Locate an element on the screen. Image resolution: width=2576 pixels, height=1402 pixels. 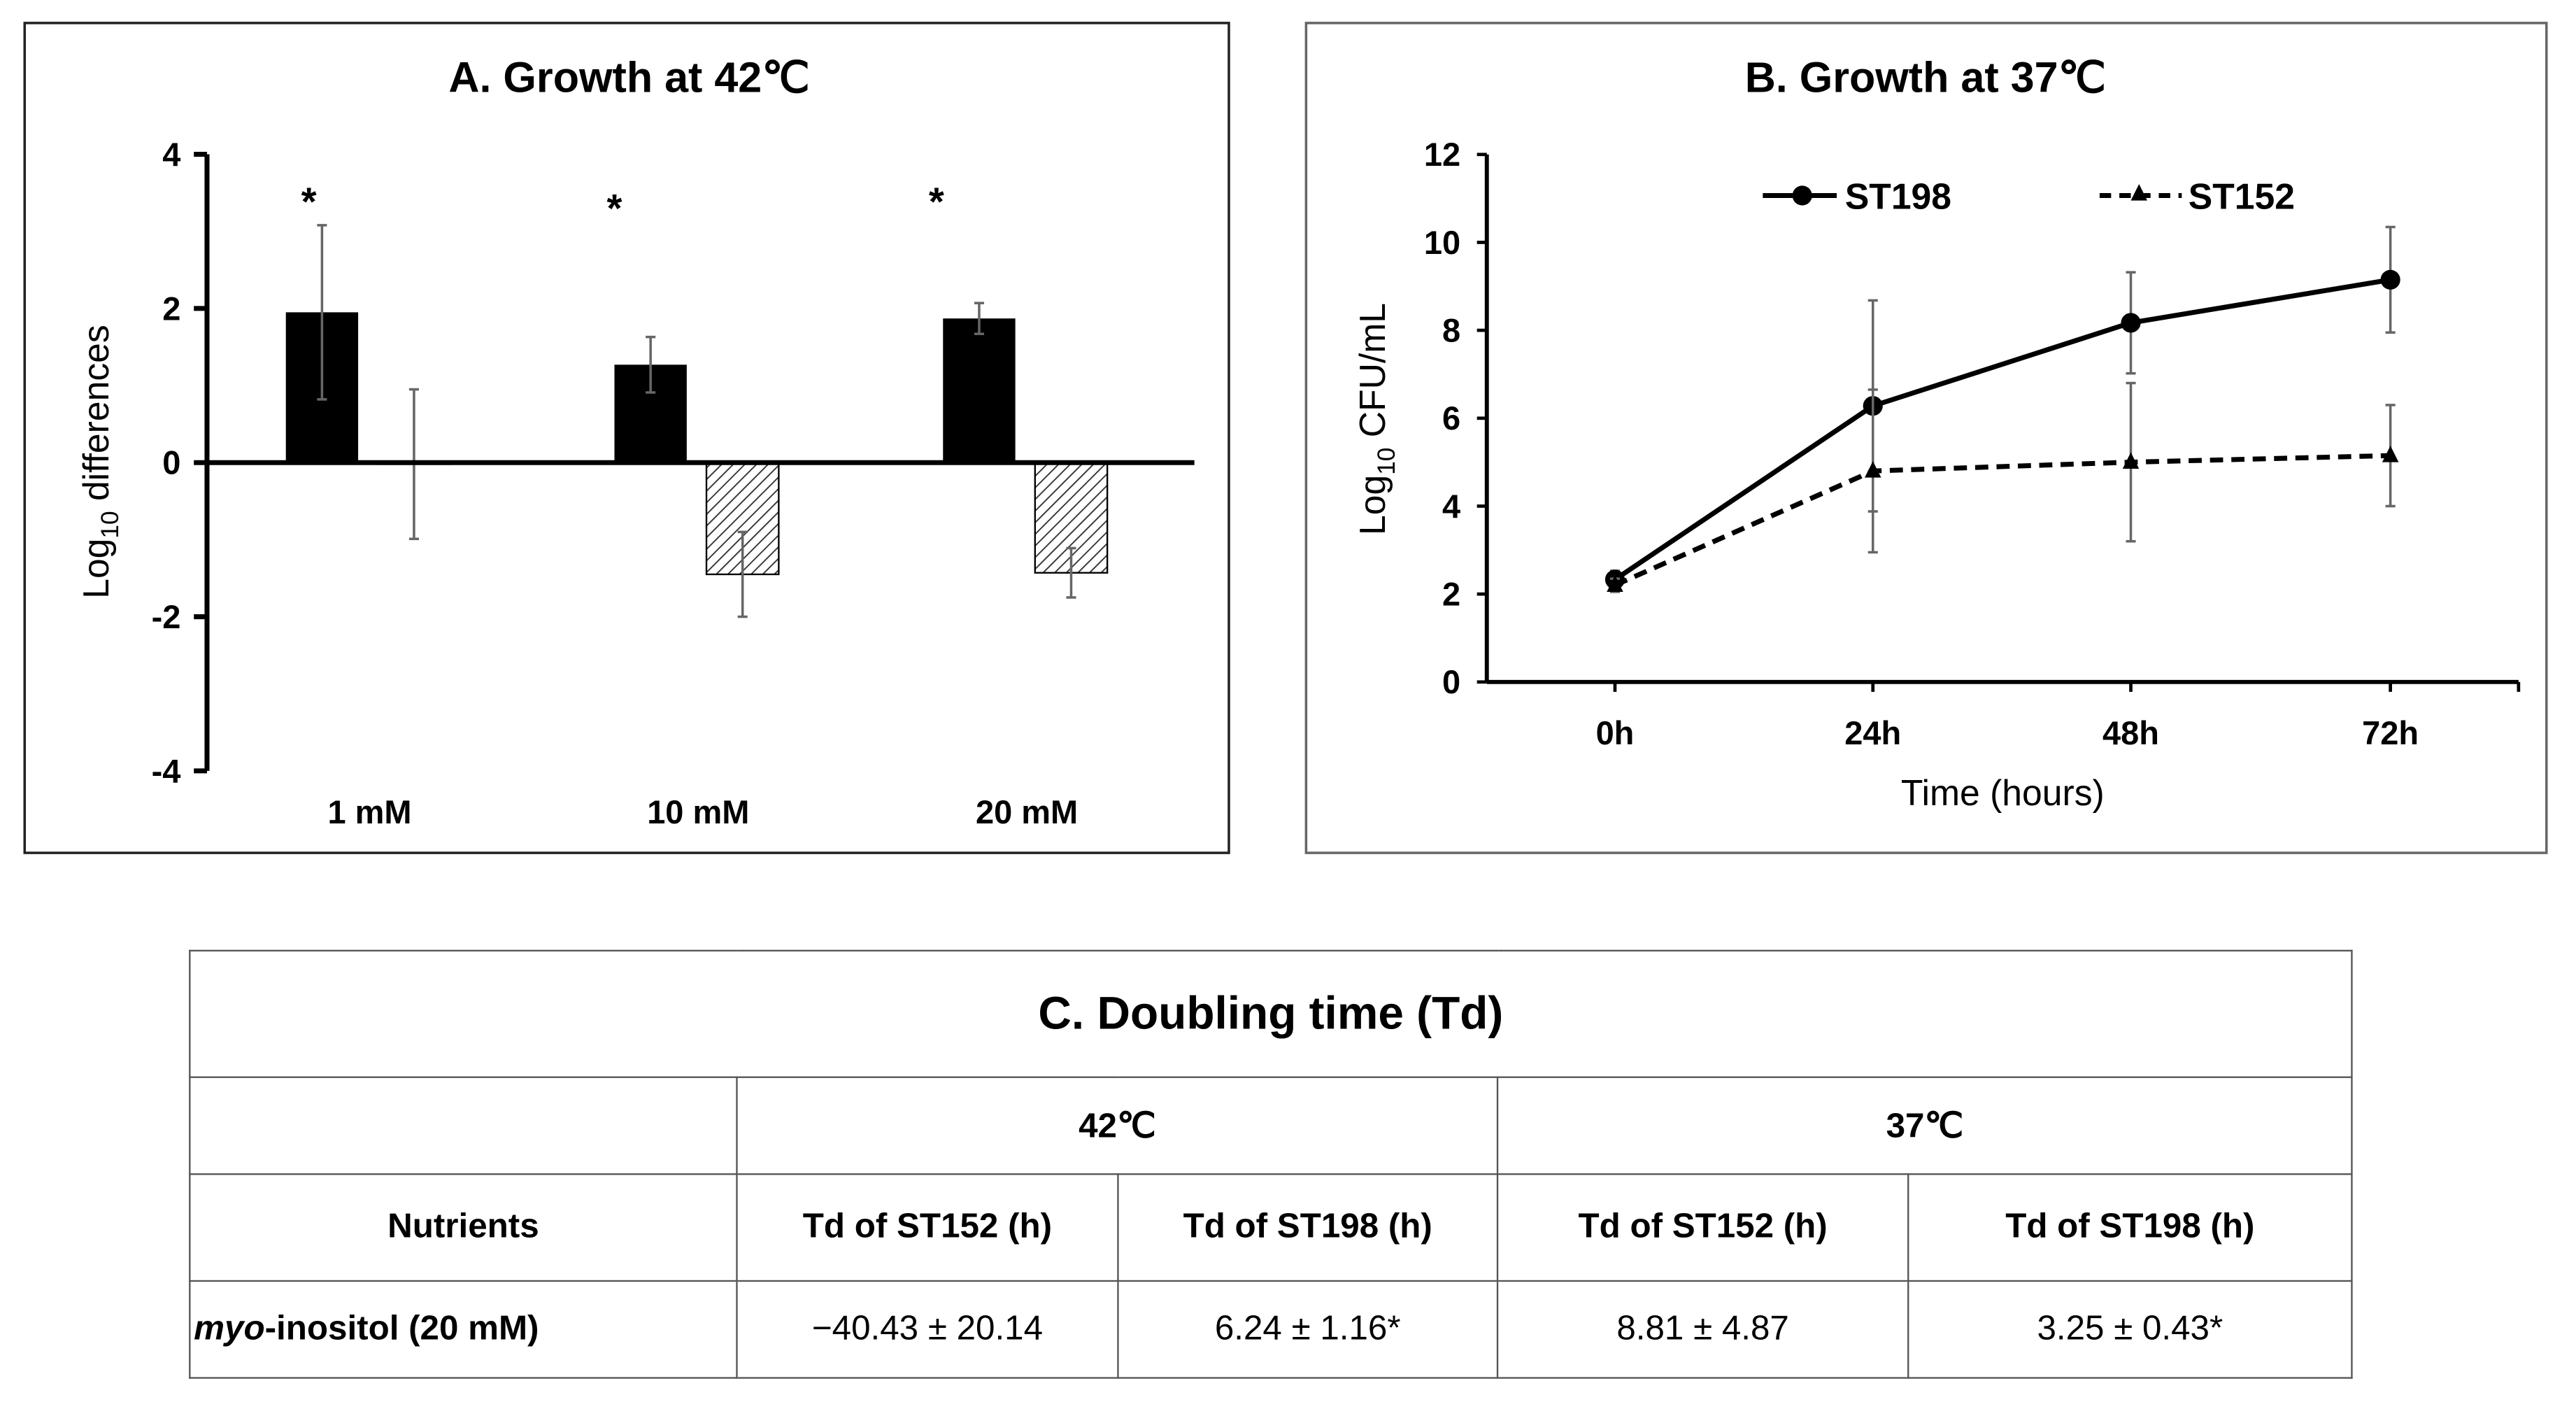
nutrient-rest: -inositol (20 mM) is located at coordinates (401, 1329).